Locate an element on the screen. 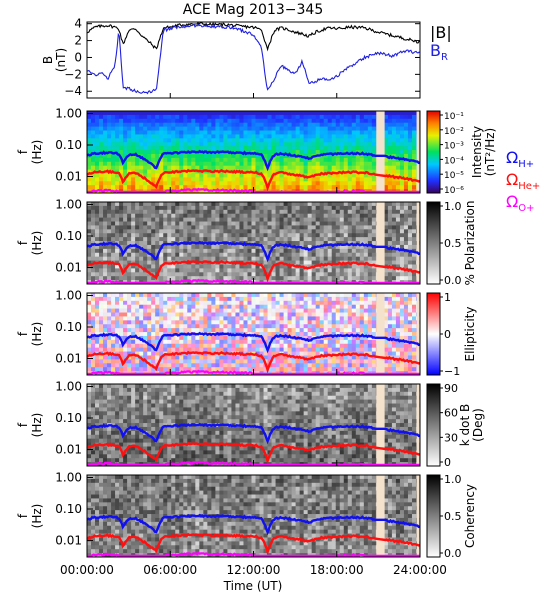 The image size is (550, 600). k_dot_b-he-plus-gyro-line is located at coordinates (253, 453).